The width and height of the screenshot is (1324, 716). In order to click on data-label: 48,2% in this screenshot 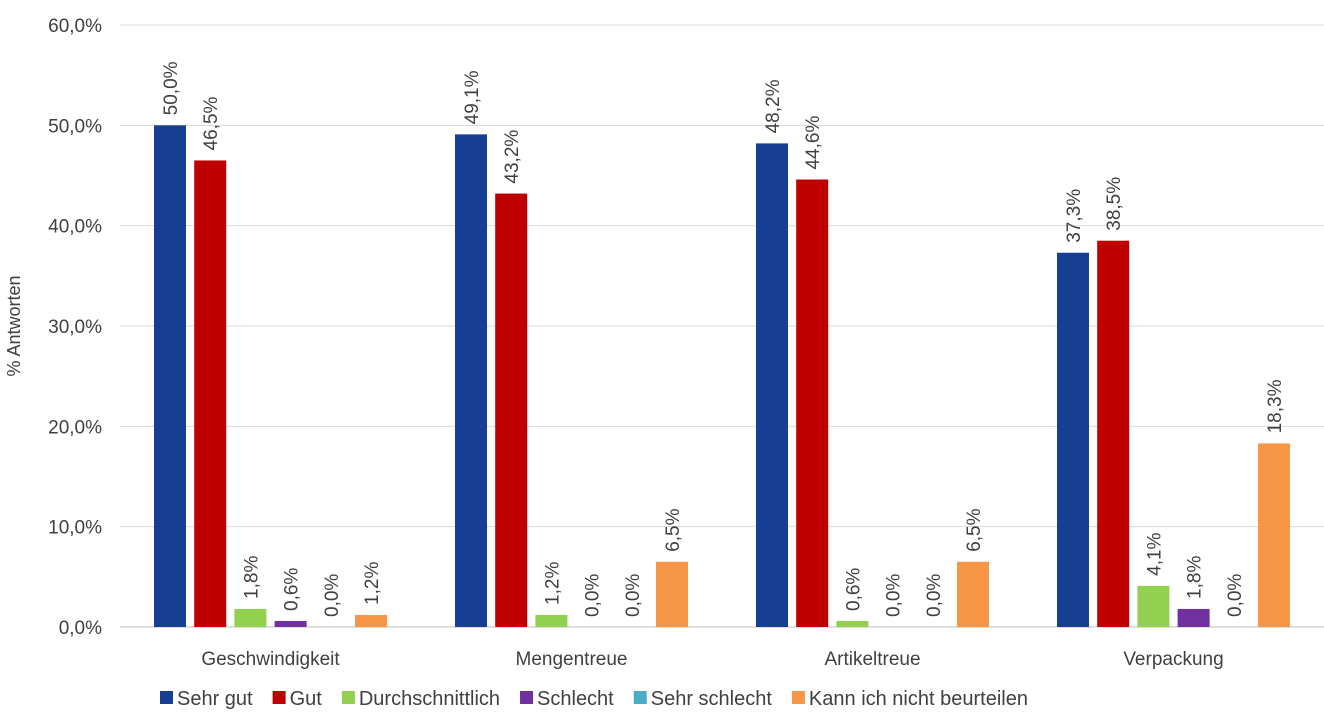, I will do `click(773, 106)`.